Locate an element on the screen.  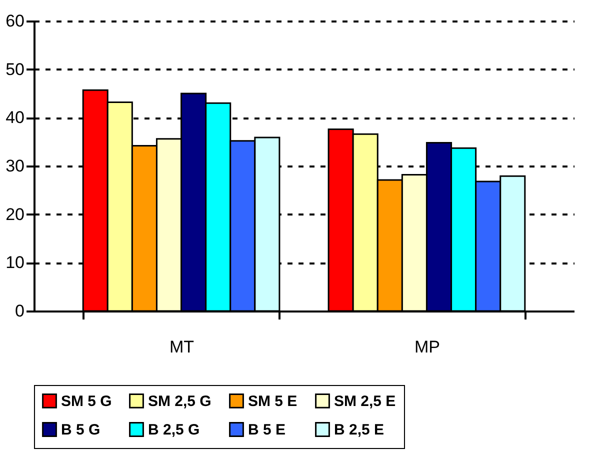
y-tick-label: 50 is located at coordinates (15, 69).